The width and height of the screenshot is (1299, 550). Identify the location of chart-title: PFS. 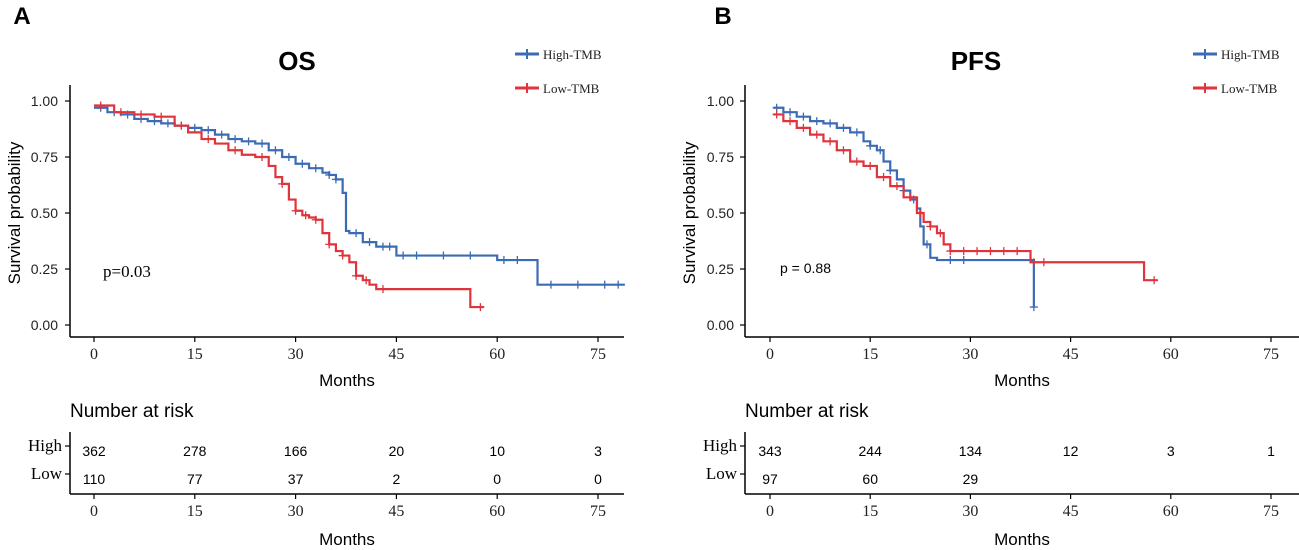
(976, 61).